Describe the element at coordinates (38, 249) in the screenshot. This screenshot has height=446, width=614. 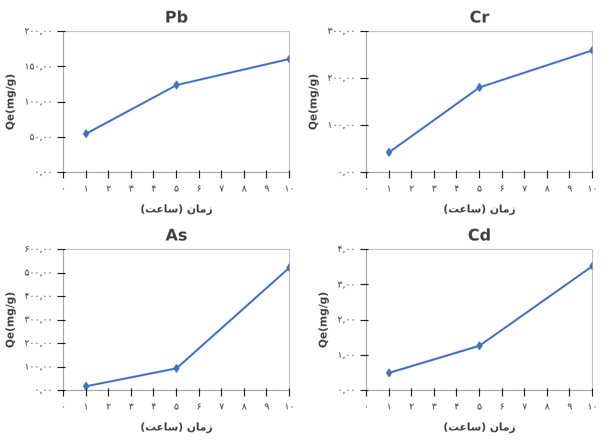
I see `y-tick-label: ۶۰۰,۰۰` at that location.